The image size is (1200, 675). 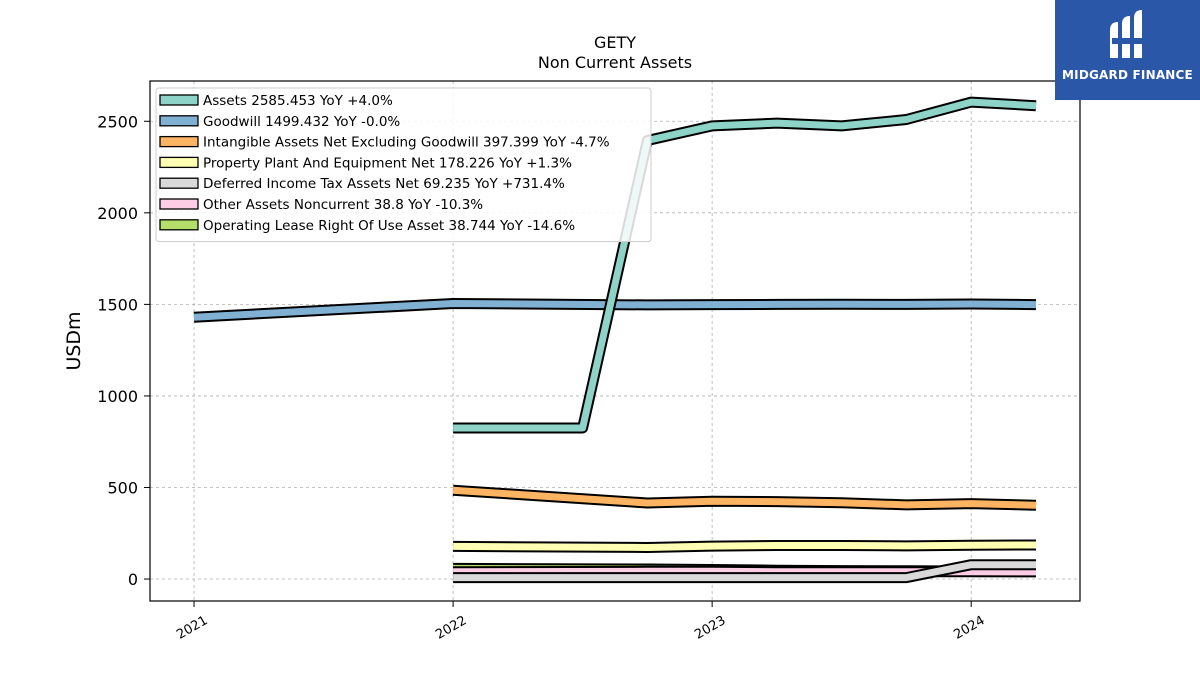 I want to click on legend-entry: Other Assets Noncurrent 38.8 YoY -10.3%, so click(x=343, y=205).